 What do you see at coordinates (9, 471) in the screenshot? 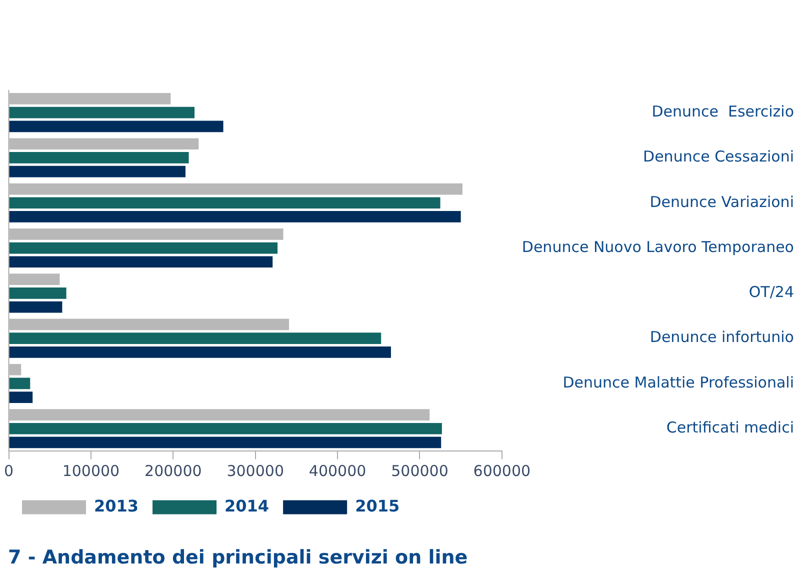
I see `x-tick-label: 0` at bounding box center [9, 471].